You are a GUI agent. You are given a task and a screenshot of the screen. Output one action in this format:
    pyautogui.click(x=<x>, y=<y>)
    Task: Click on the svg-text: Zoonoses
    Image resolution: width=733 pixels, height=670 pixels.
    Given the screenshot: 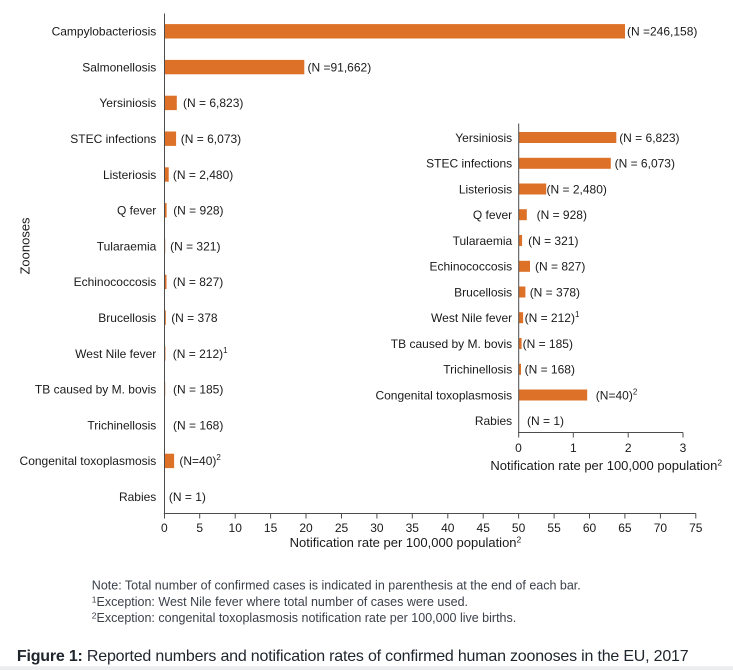 What is the action you would take?
    pyautogui.click(x=25, y=246)
    